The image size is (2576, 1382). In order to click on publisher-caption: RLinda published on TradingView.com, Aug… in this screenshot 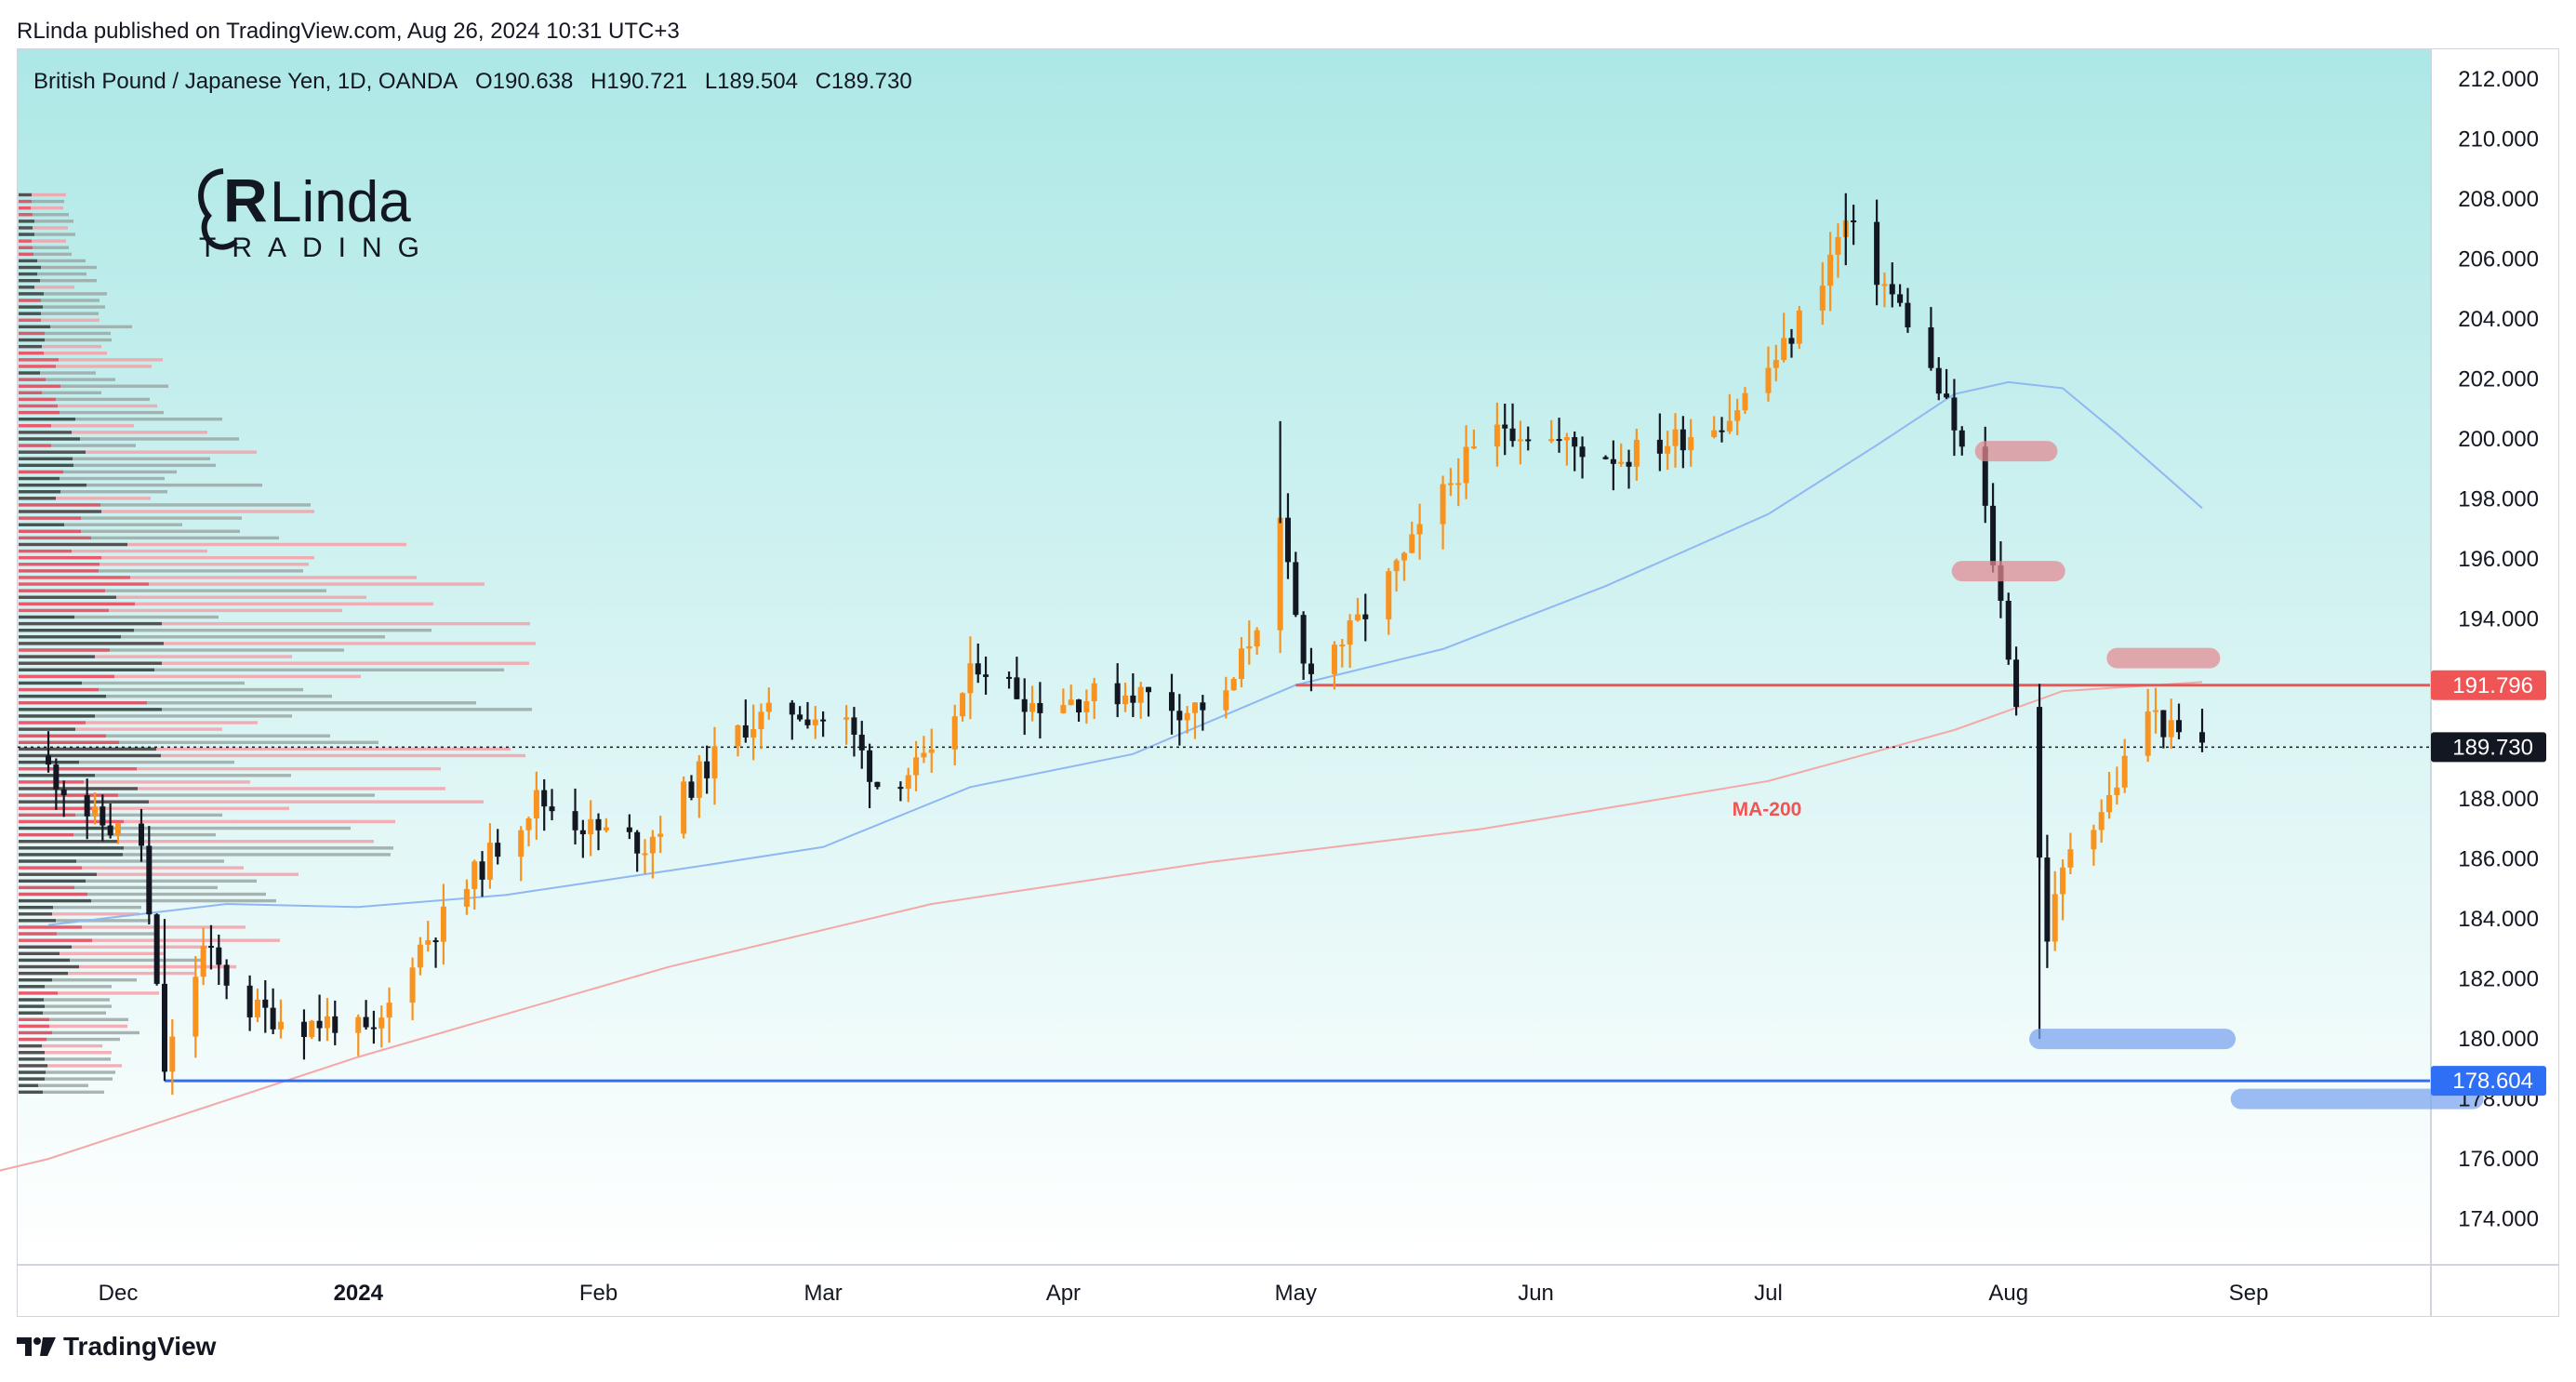, I will do `click(348, 32)`.